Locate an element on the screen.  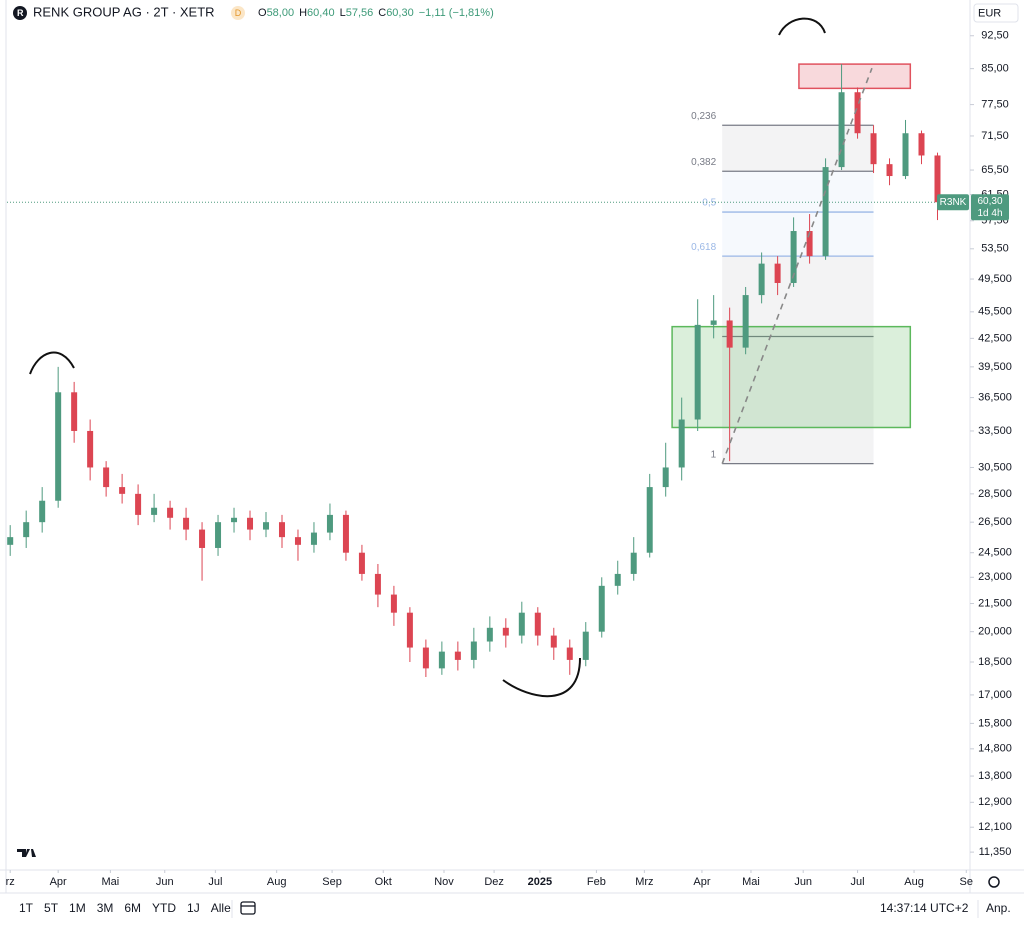
adjust-button: Anp. is located at coordinates (998, 908).